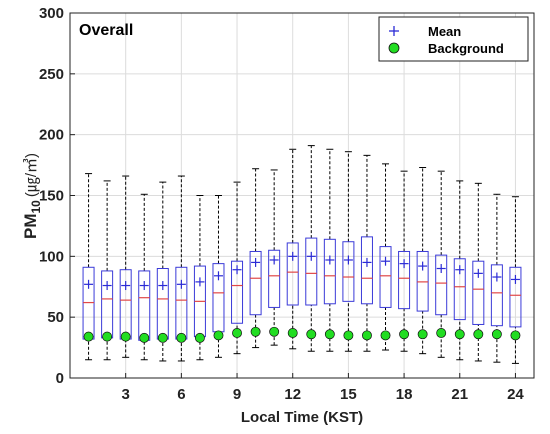  Describe the element at coordinates (466, 48) in the screenshot. I see `legend-background-label: Background` at that location.